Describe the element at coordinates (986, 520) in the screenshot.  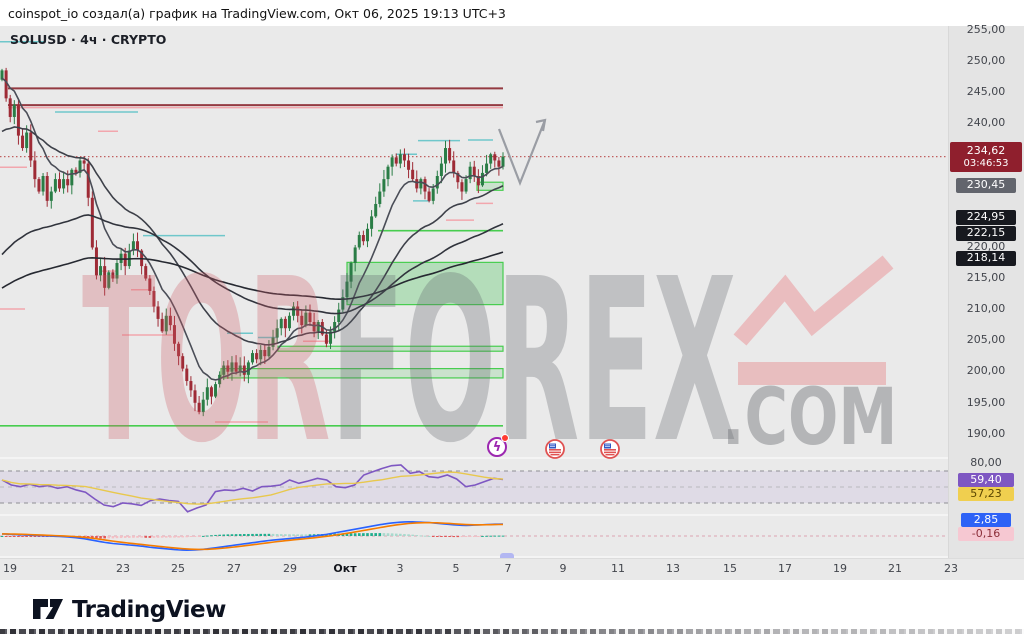
I see `price-axis-badge: 2,85` at that location.